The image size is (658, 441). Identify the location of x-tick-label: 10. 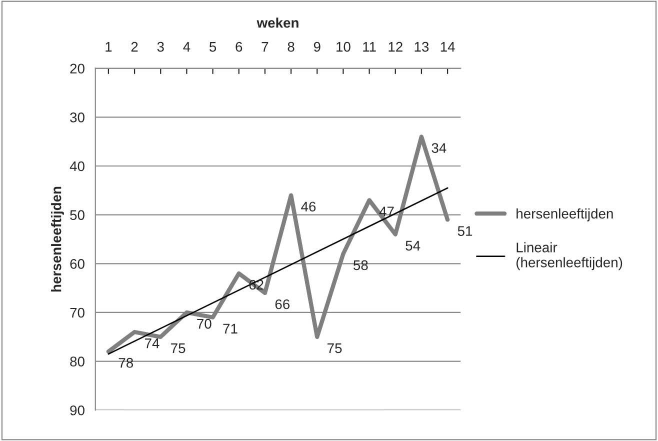
(343, 47).